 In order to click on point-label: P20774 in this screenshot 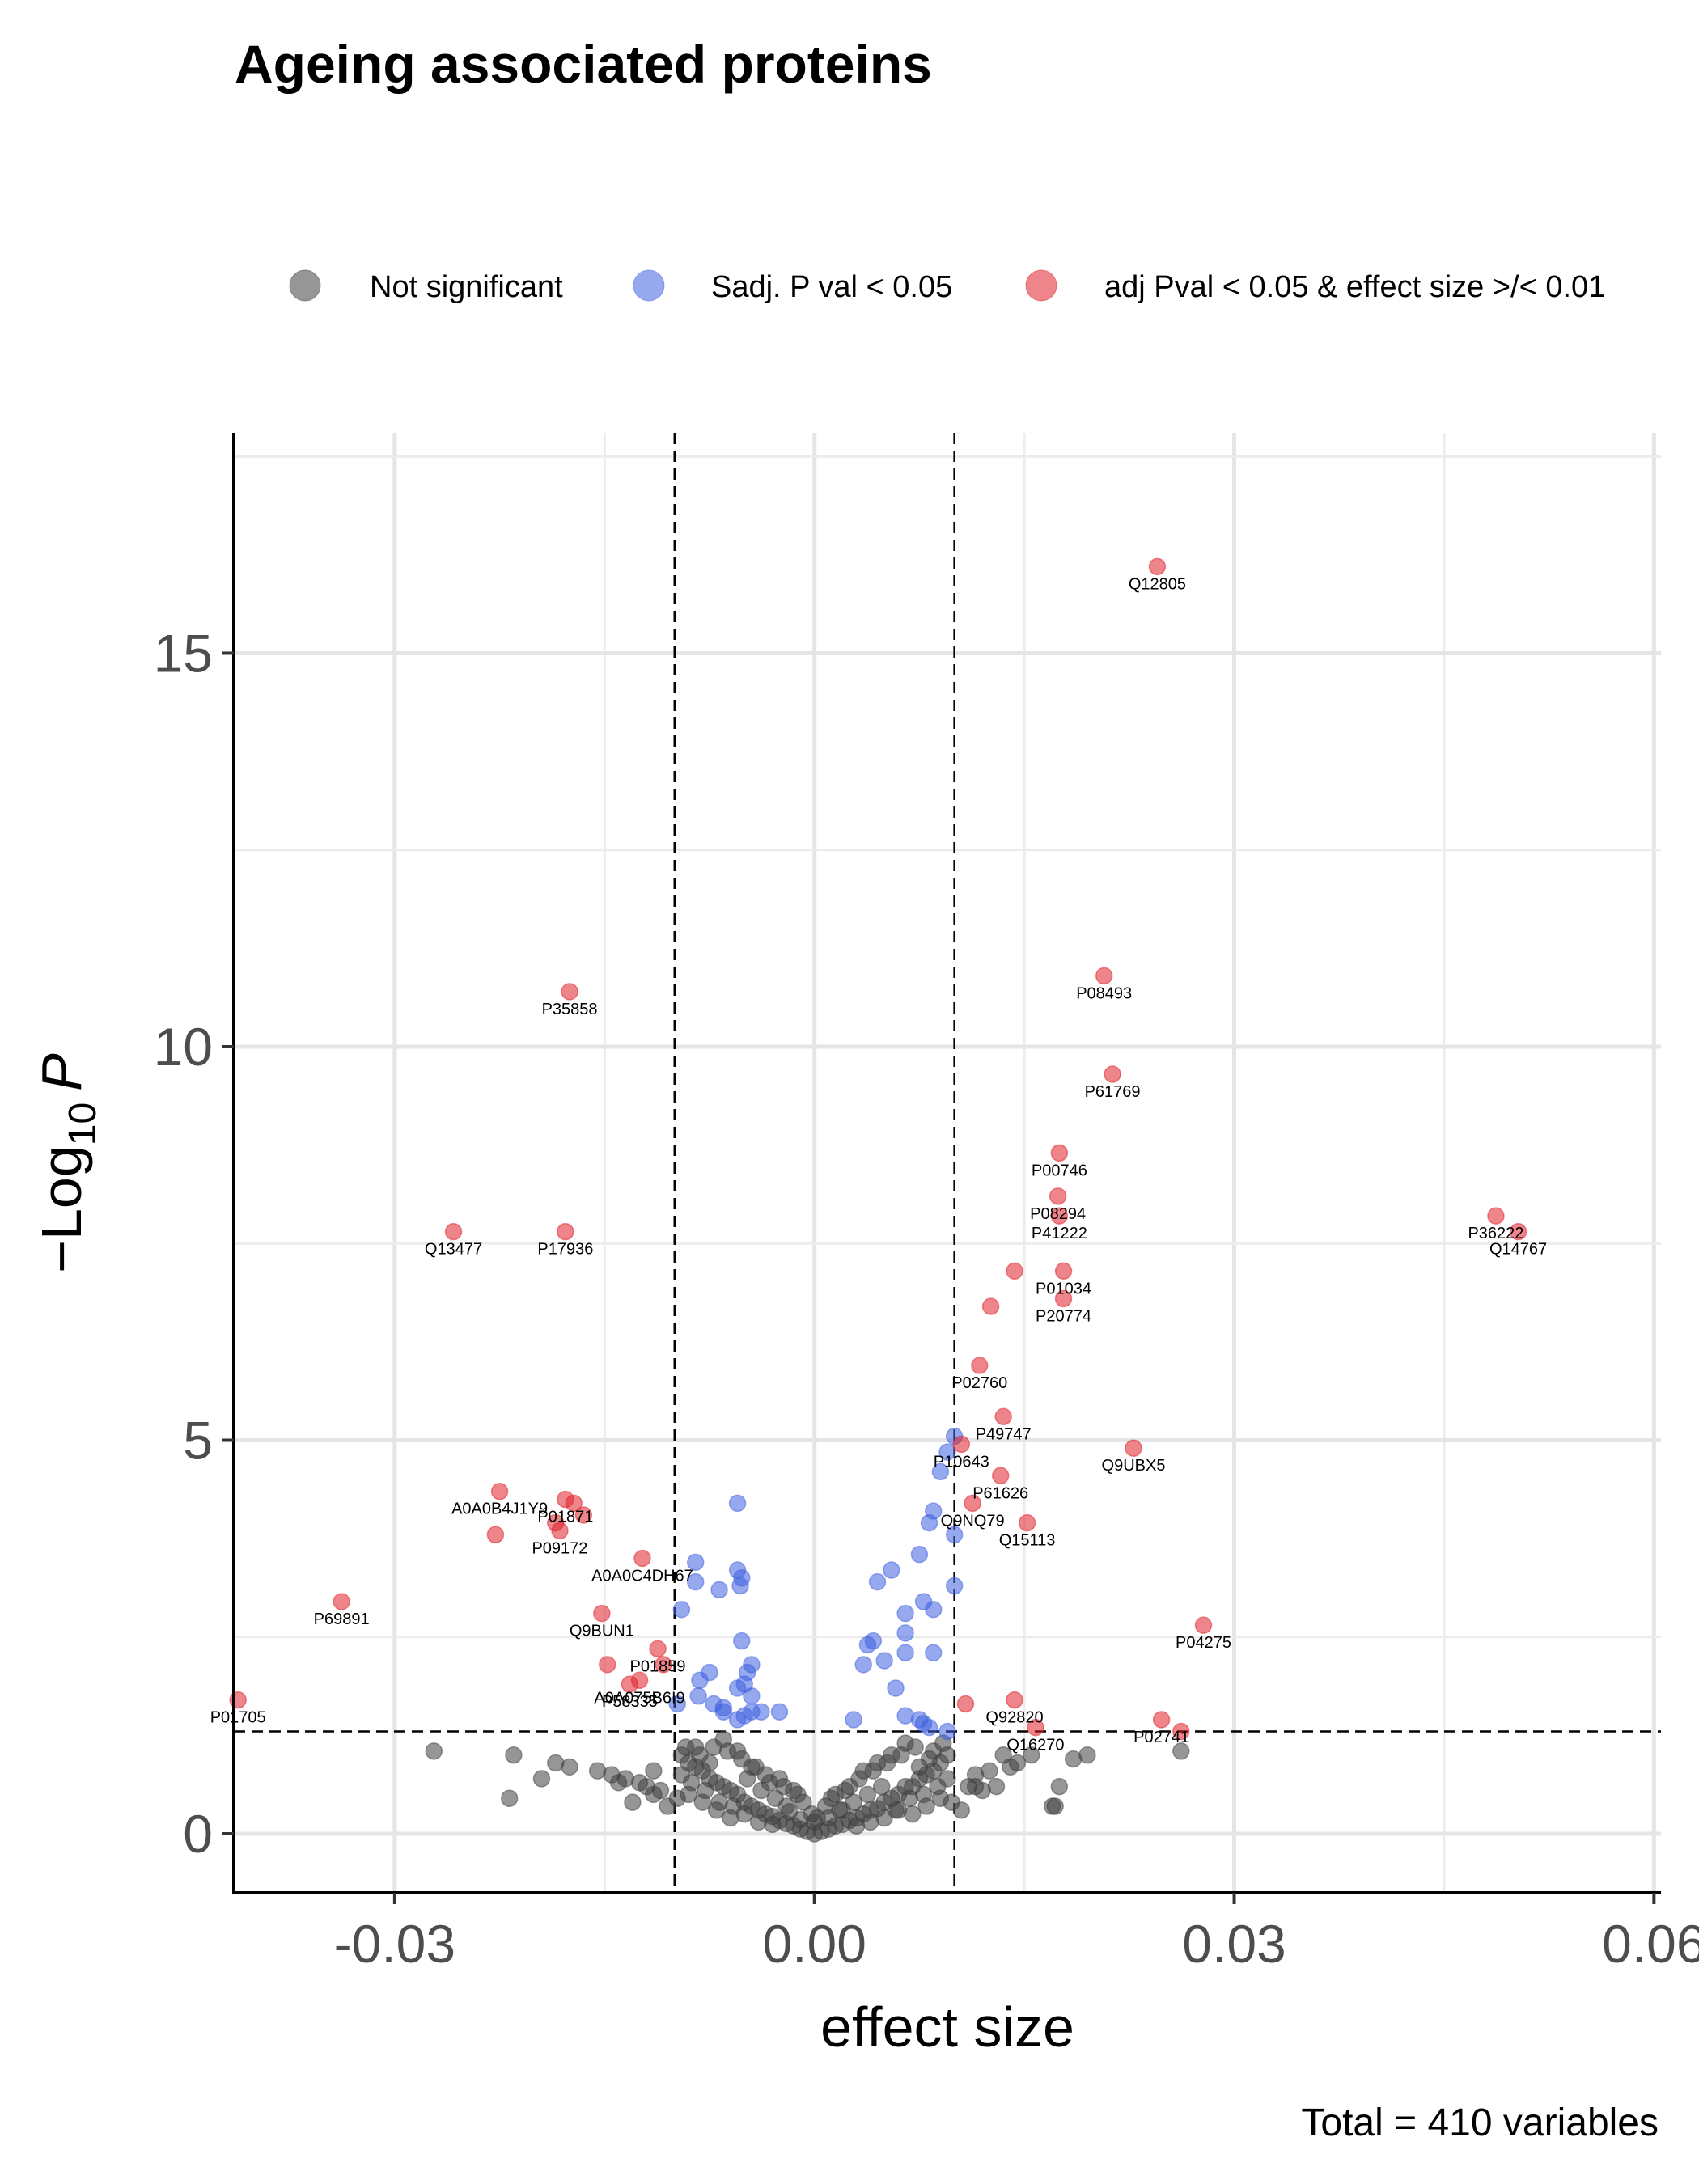, I will do `click(1063, 1316)`.